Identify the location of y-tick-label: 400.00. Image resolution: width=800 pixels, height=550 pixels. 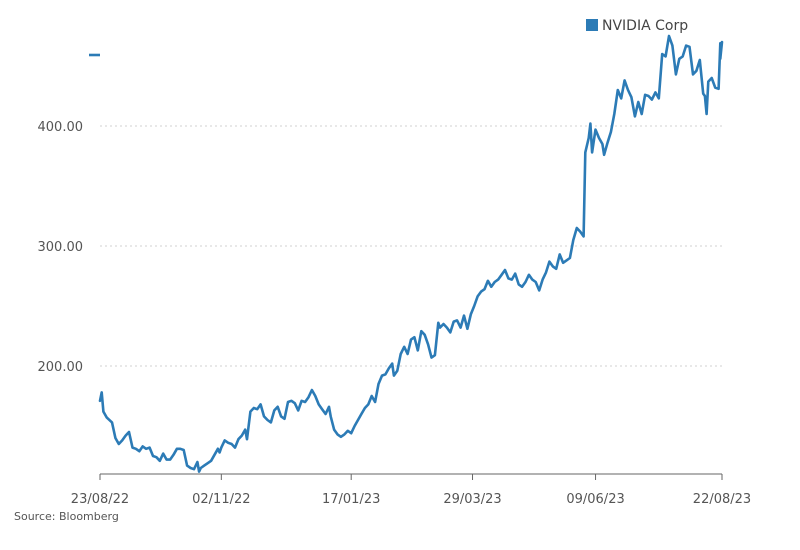
(61, 127).